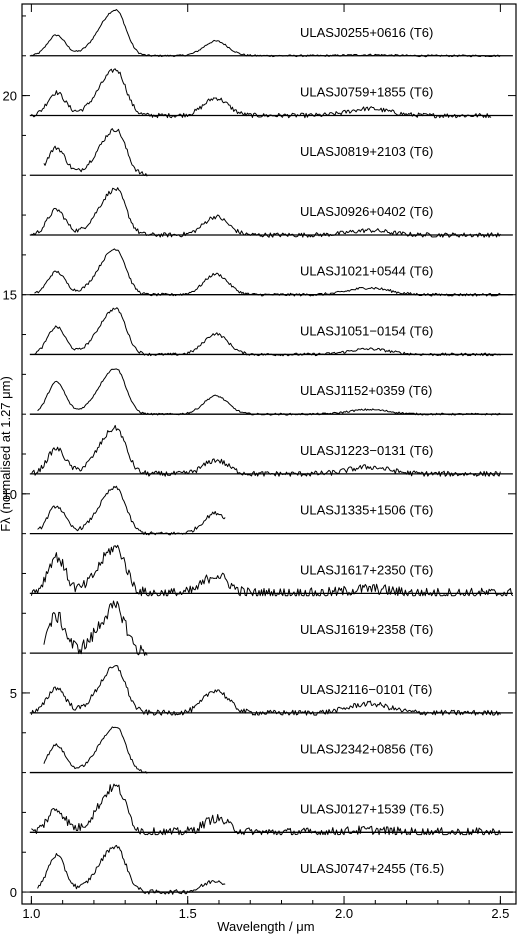 The width and height of the screenshot is (520, 934). I want to click on series-label-11: ULASJ2116−0101 (T6), so click(366, 689).